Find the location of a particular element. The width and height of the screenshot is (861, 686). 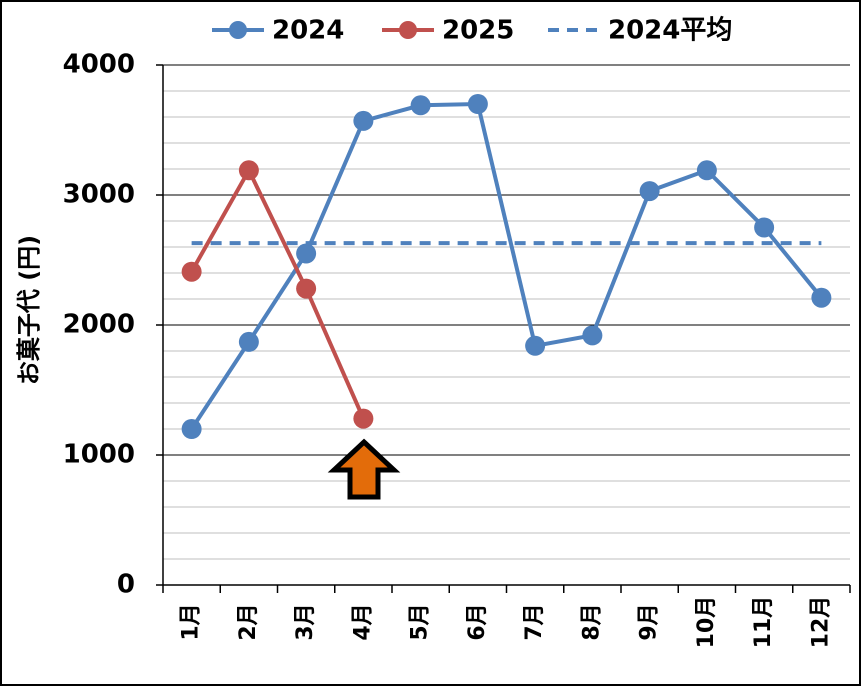

x-tick-label: 11月 is located at coordinates (763, 622).